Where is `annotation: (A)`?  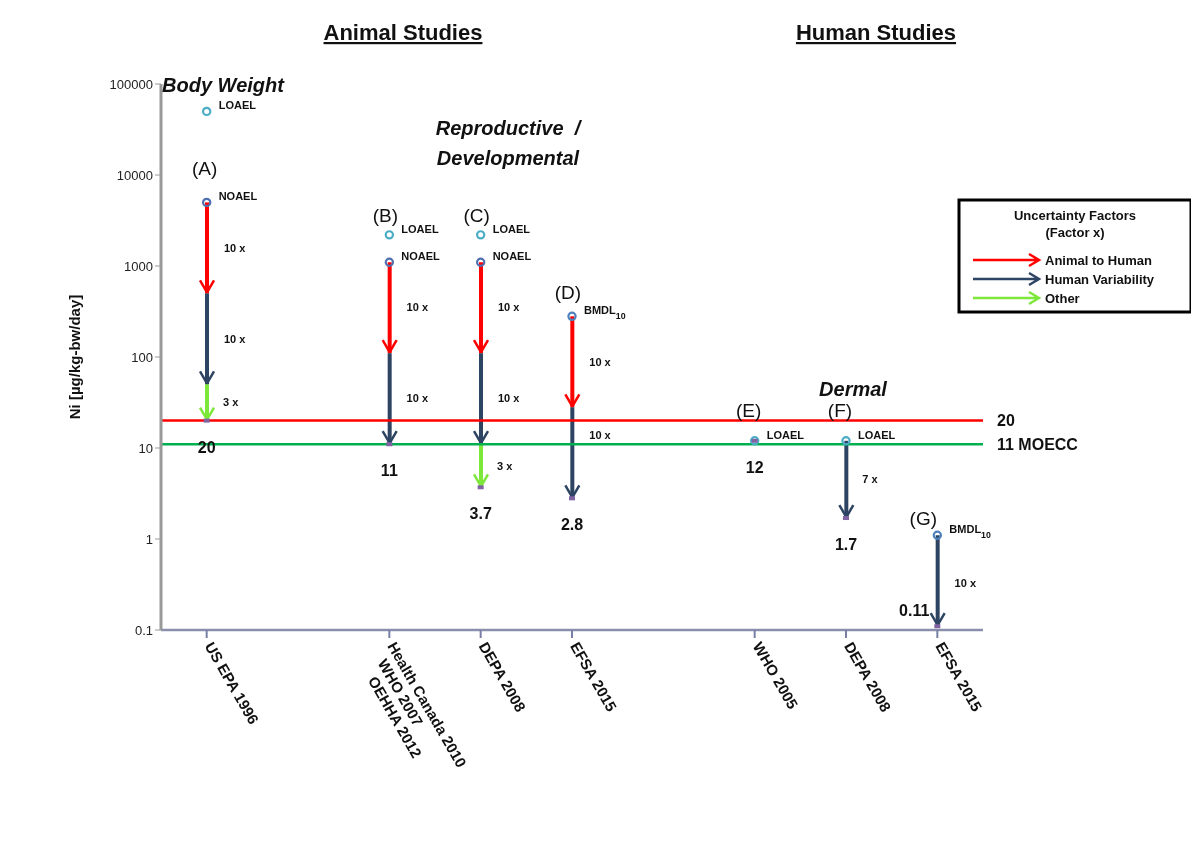 annotation: (A) is located at coordinates (205, 168).